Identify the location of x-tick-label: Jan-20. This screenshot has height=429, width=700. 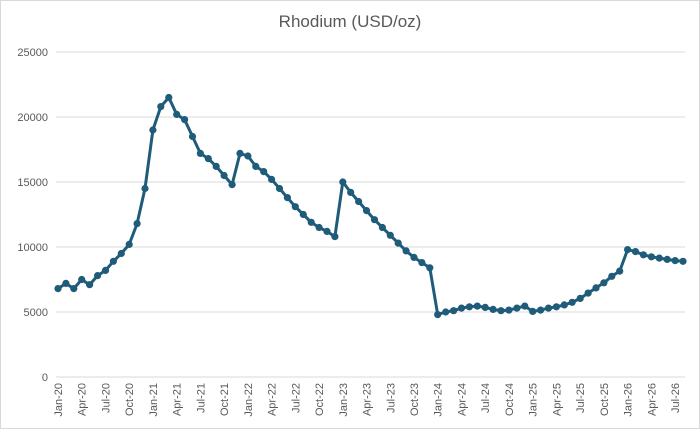
(59, 400).